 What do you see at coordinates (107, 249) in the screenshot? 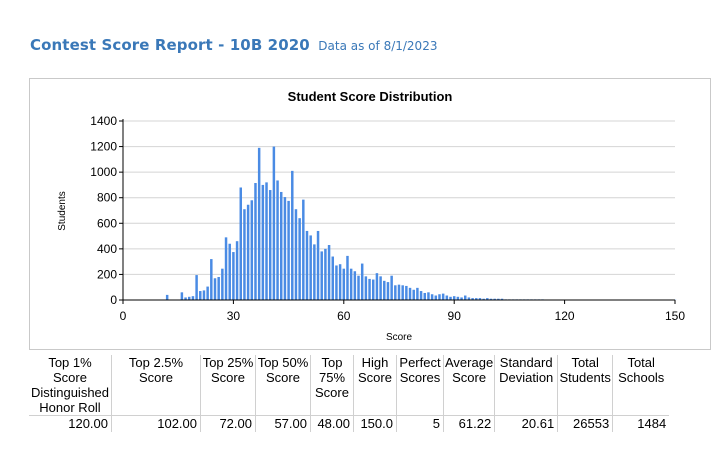
I see `y-tick-label: 400` at bounding box center [107, 249].